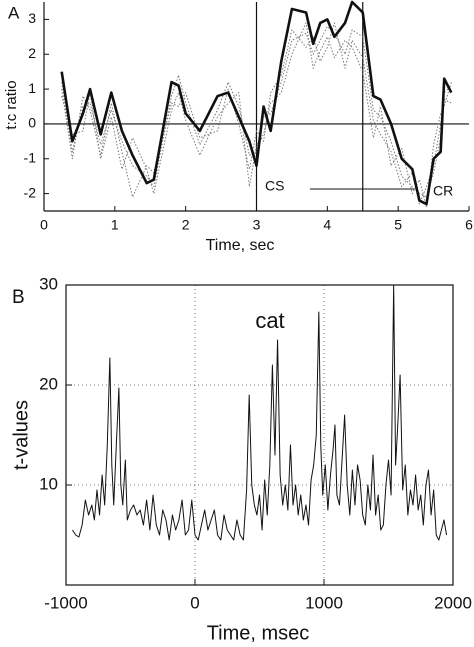  What do you see at coordinates (32, 88) in the screenshot?
I see `y-tick-label: 1` at bounding box center [32, 88].